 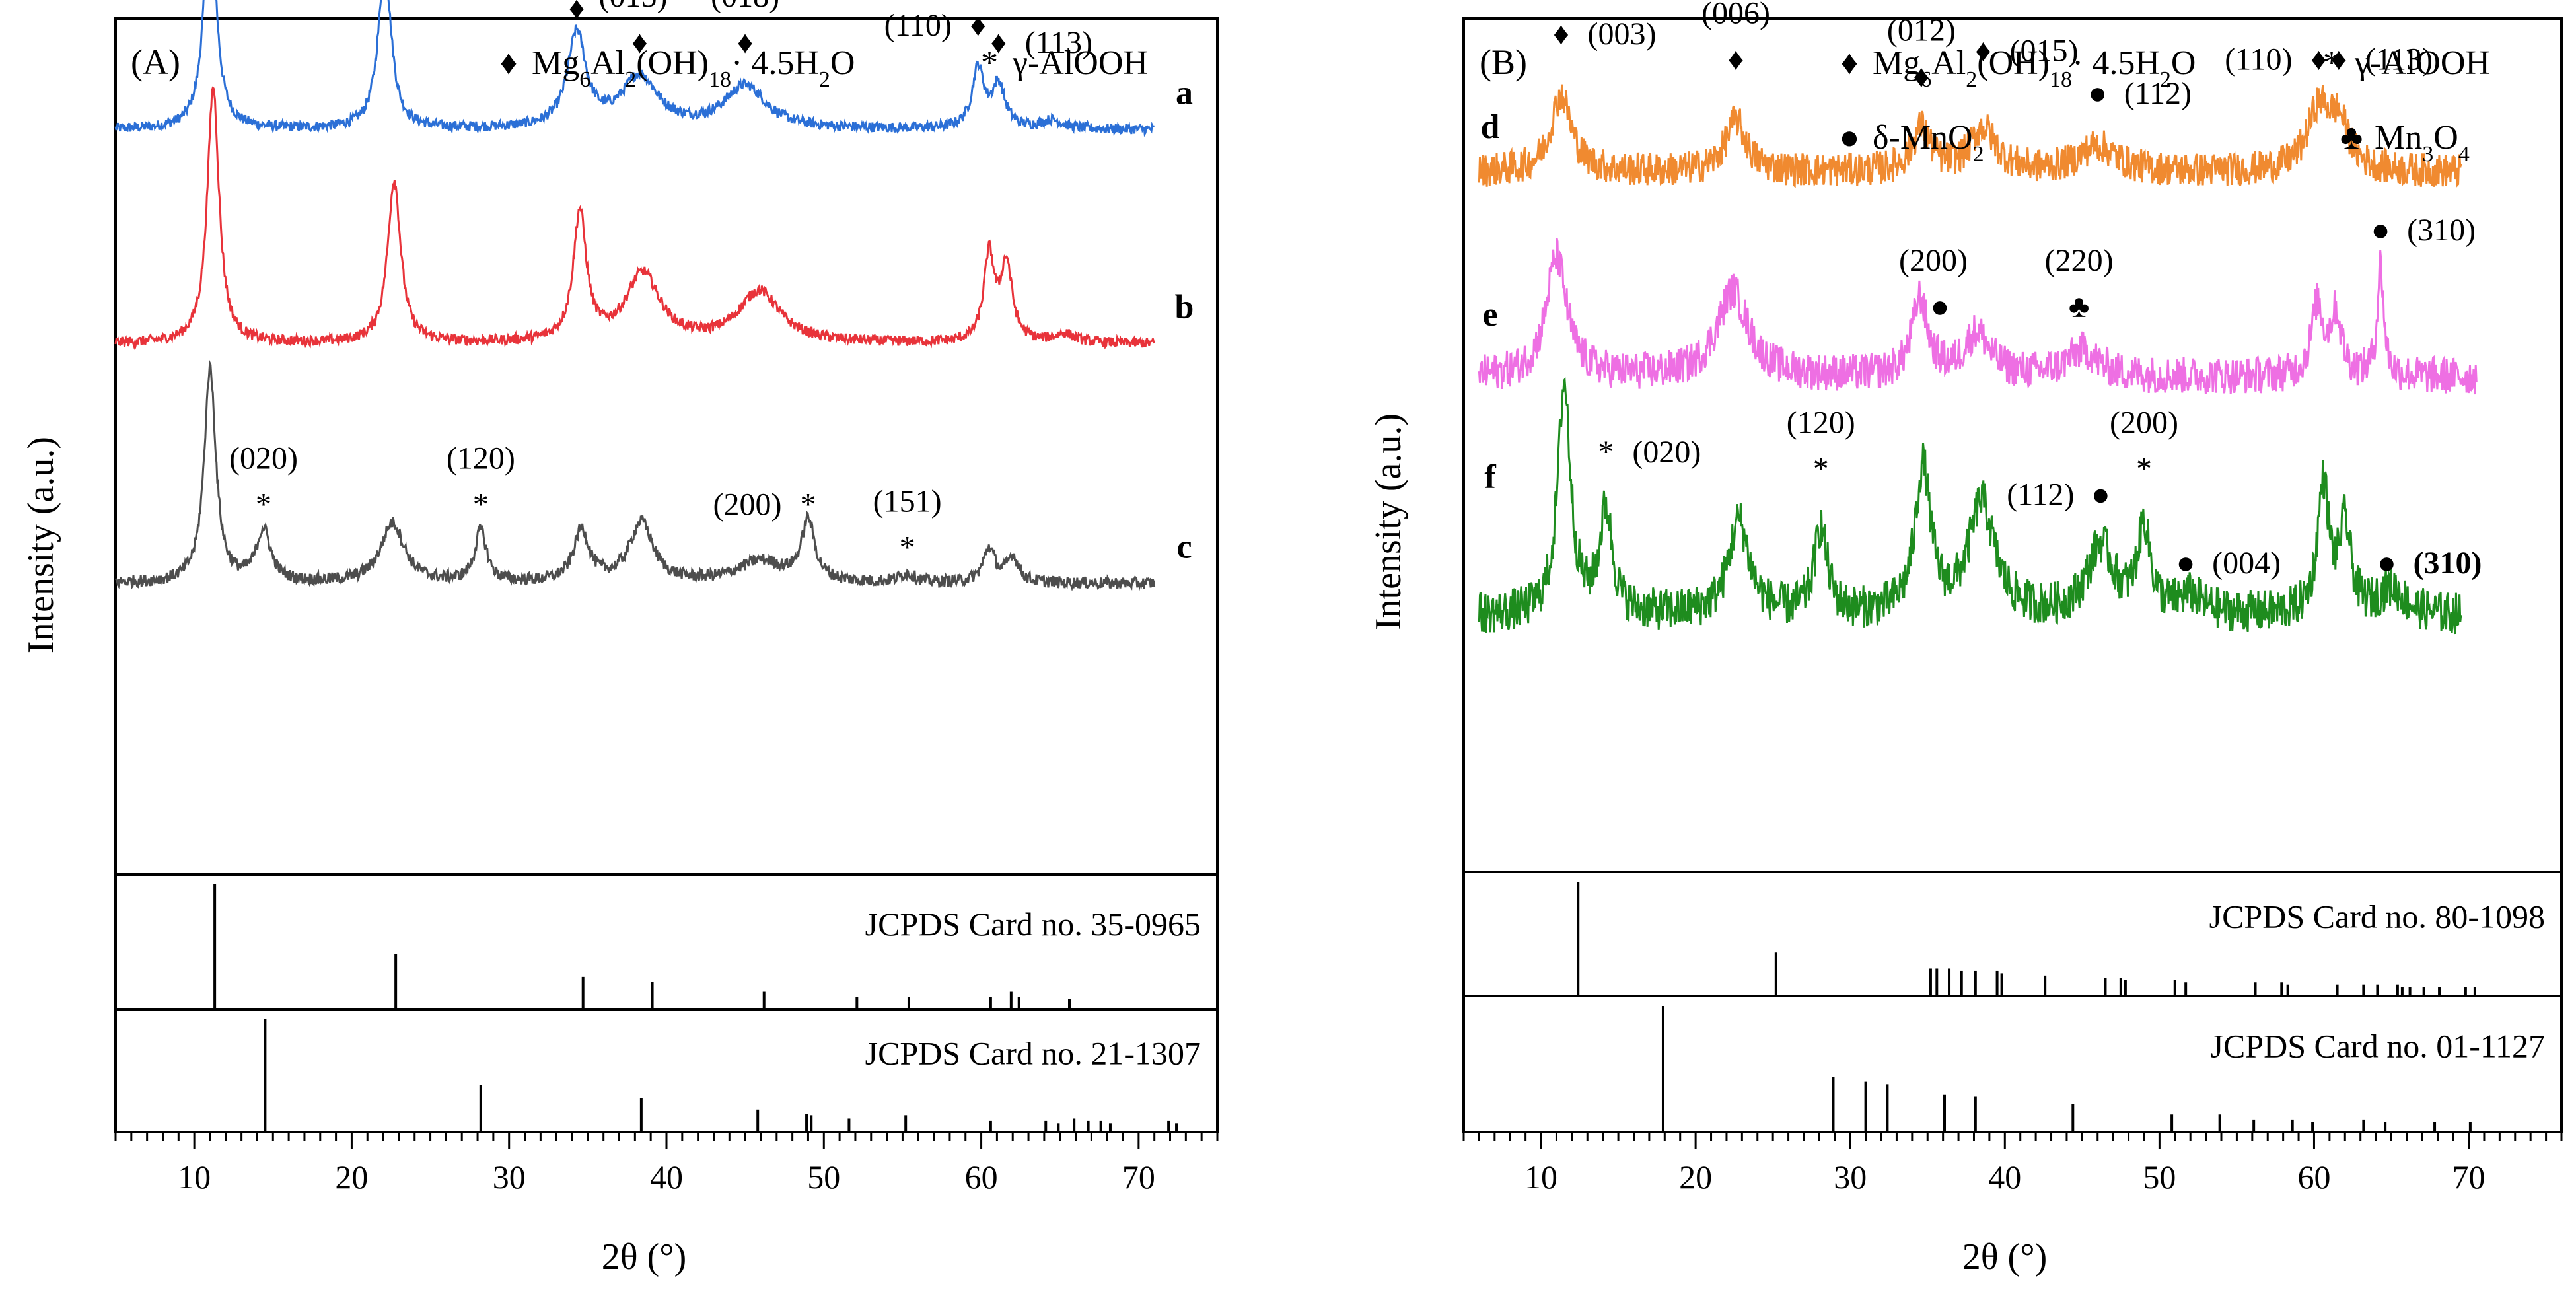 I want to click on peak-label-112-12: (112), so click(x=2040, y=494).